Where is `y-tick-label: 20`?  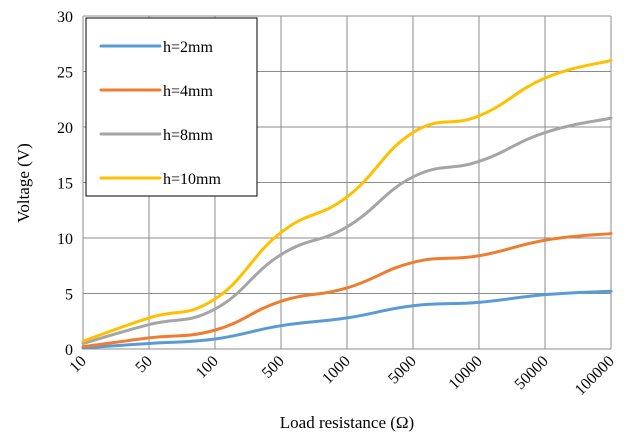 y-tick-label: 20 is located at coordinates (65, 128).